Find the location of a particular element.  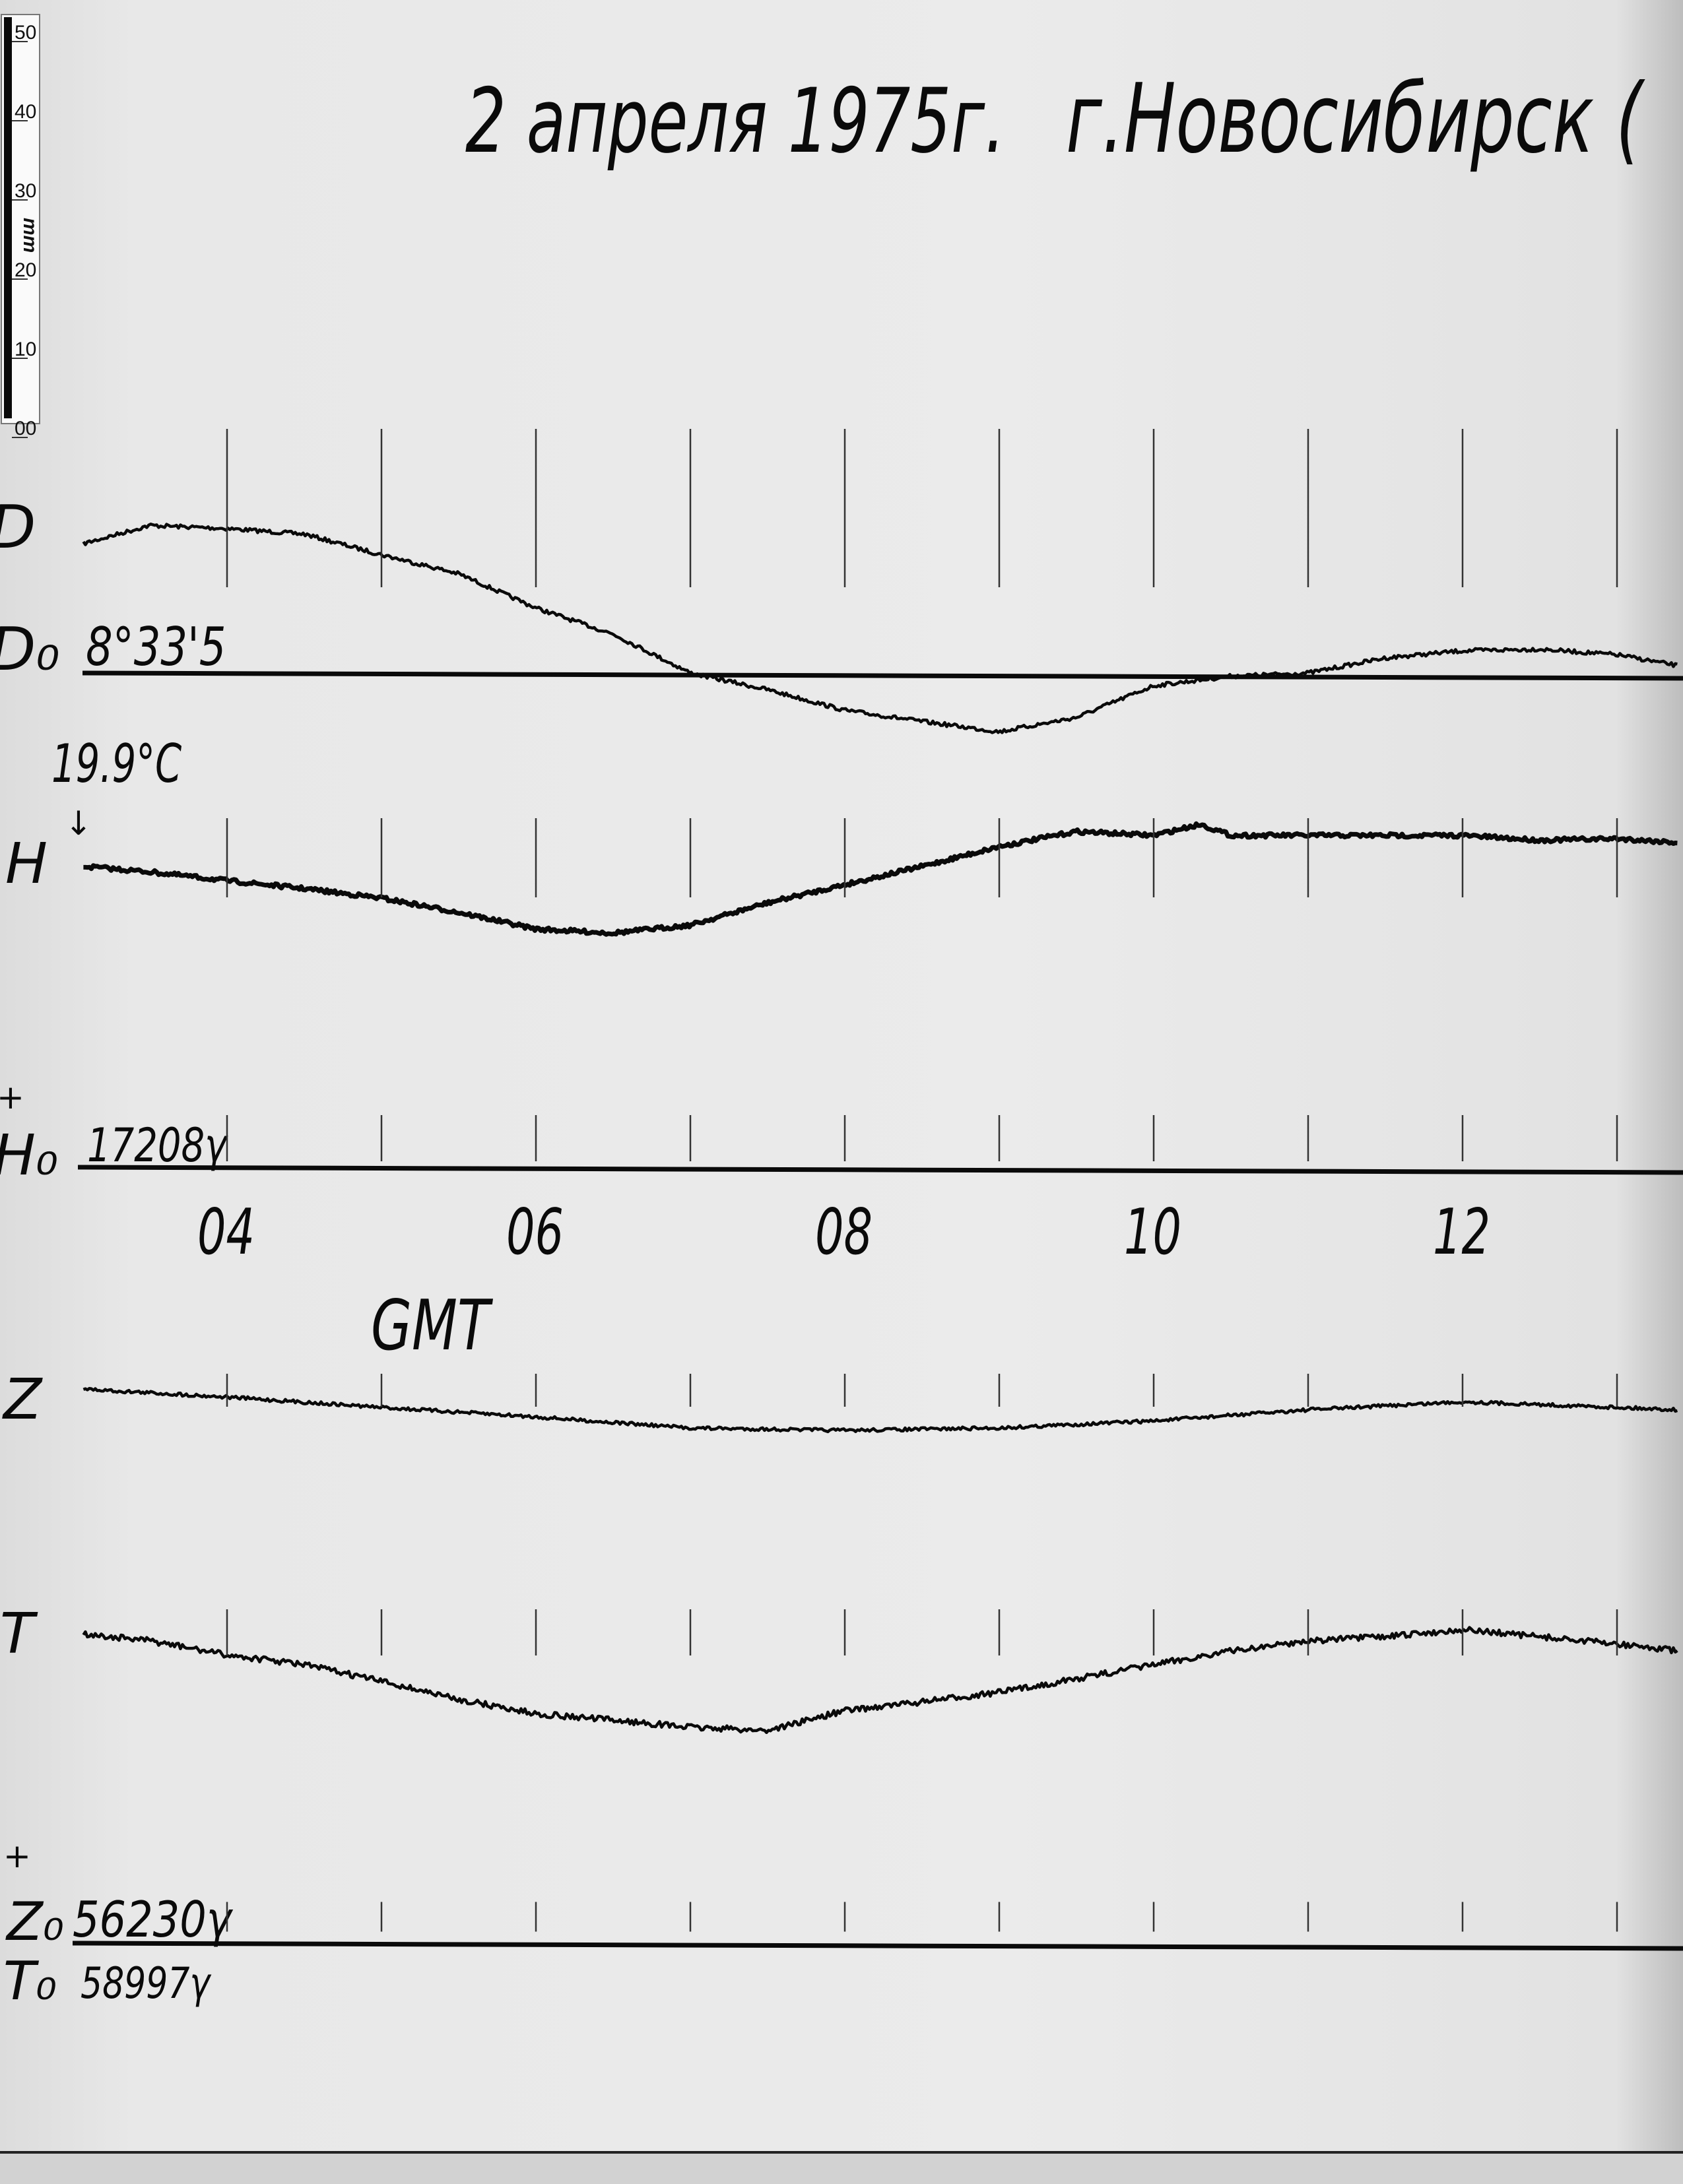

ruler-tick-label: 30 is located at coordinates (25, 191).